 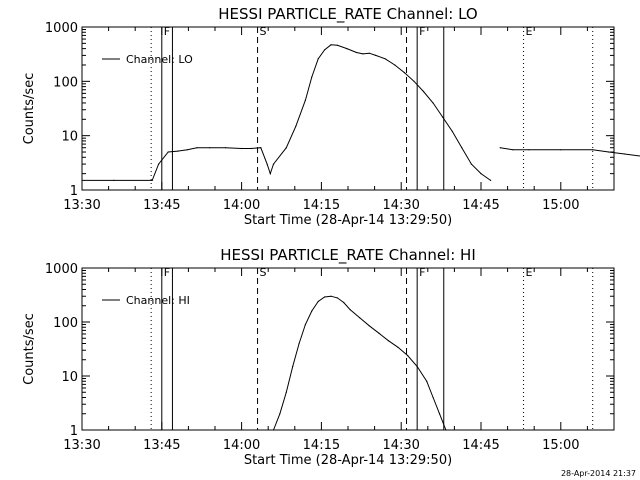 What do you see at coordinates (400, 445) in the screenshot?
I see `x-tick-label: 14:30` at bounding box center [400, 445].